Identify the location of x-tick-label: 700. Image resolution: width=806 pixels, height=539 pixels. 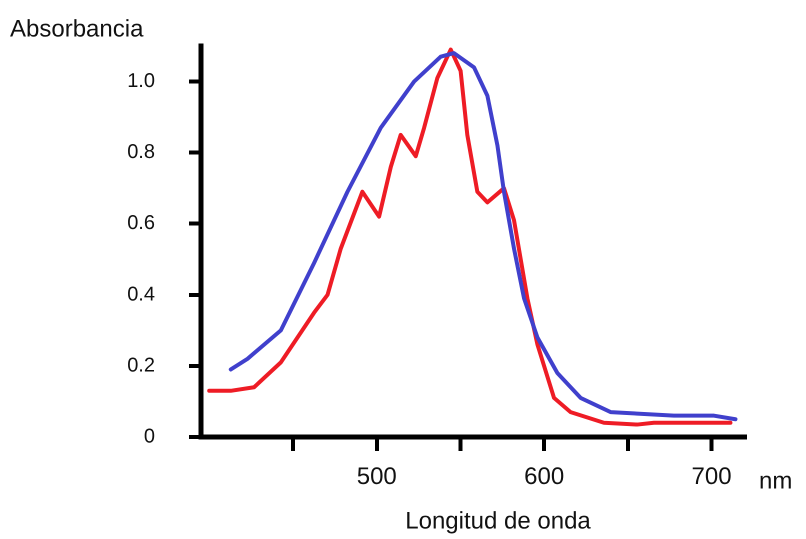
(712, 476).